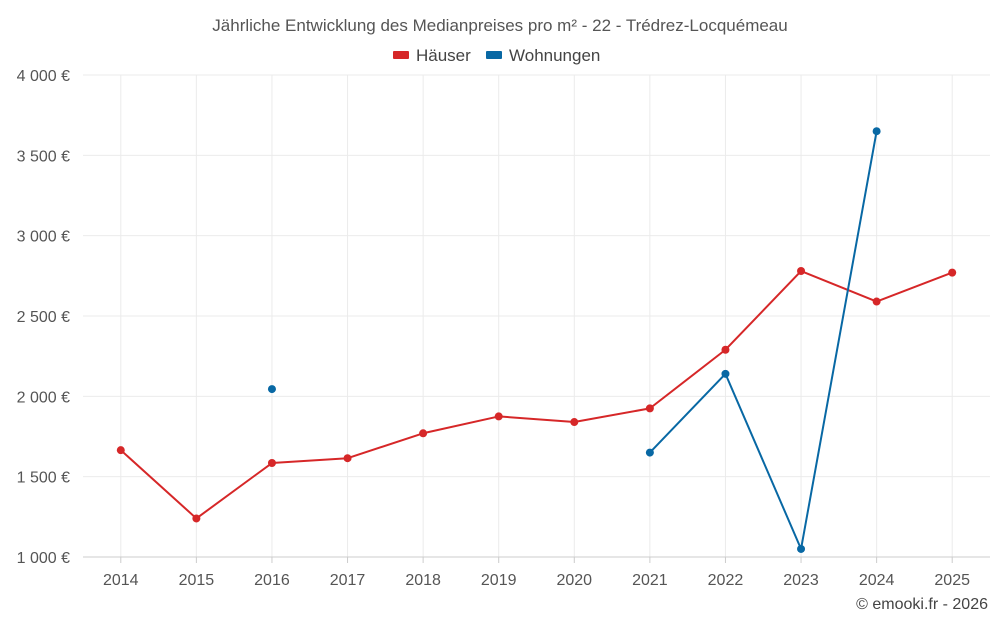 Image resolution: width=1000 pixels, height=625 pixels. I want to click on legend: Häuser Wohnungen, so click(496, 55).